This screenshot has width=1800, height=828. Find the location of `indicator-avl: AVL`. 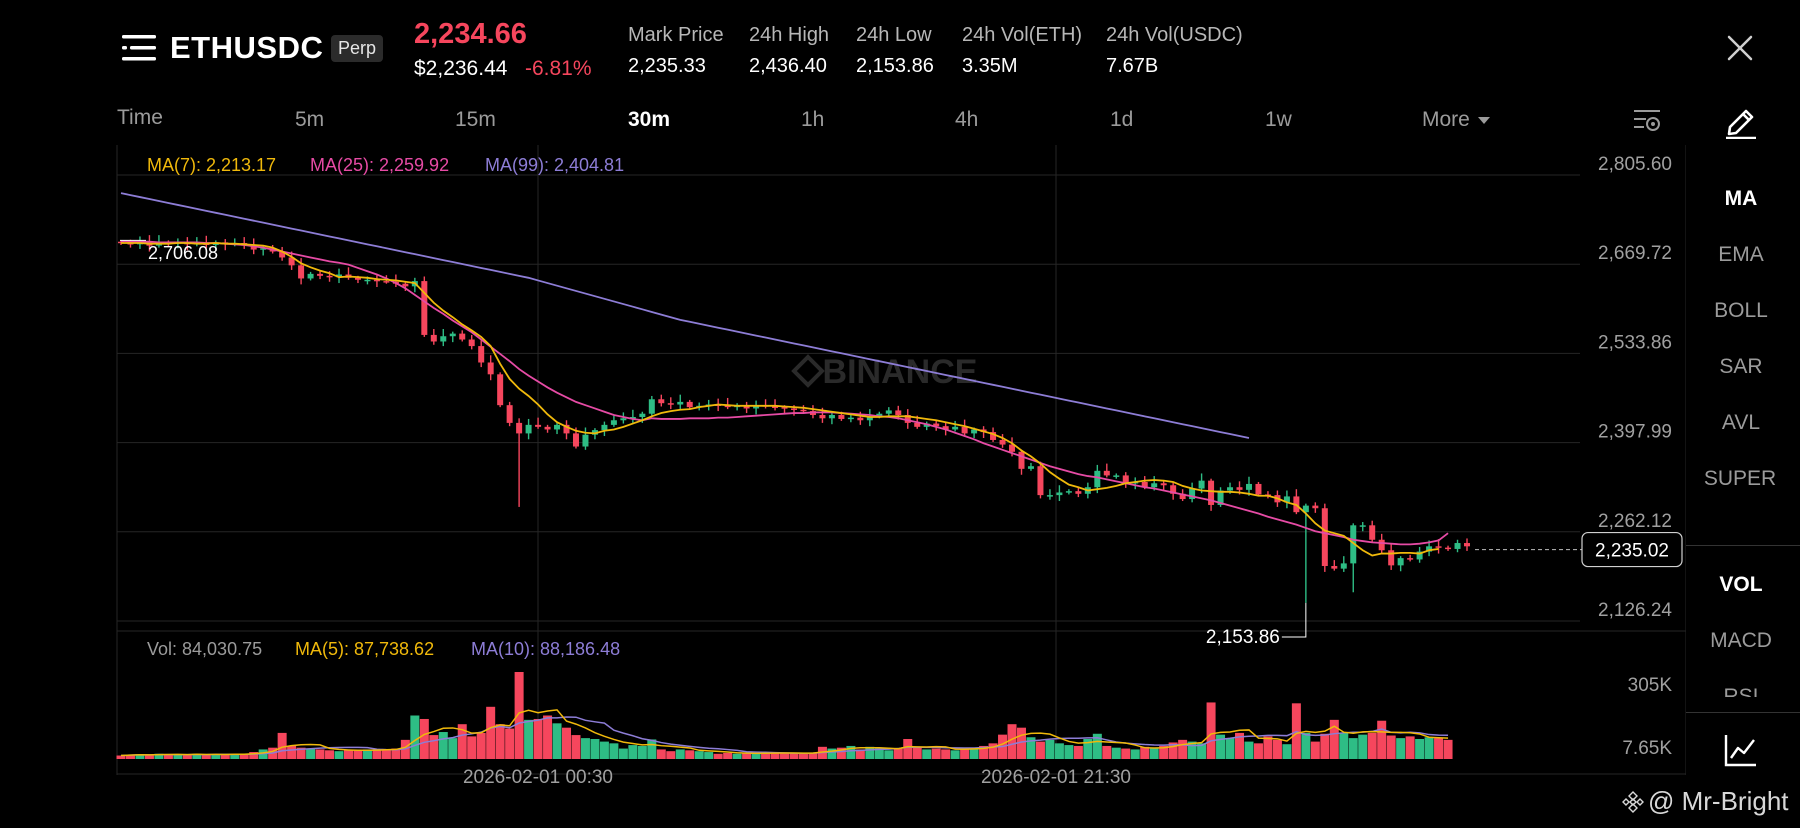

indicator-avl: AVL is located at coordinates (1741, 422).